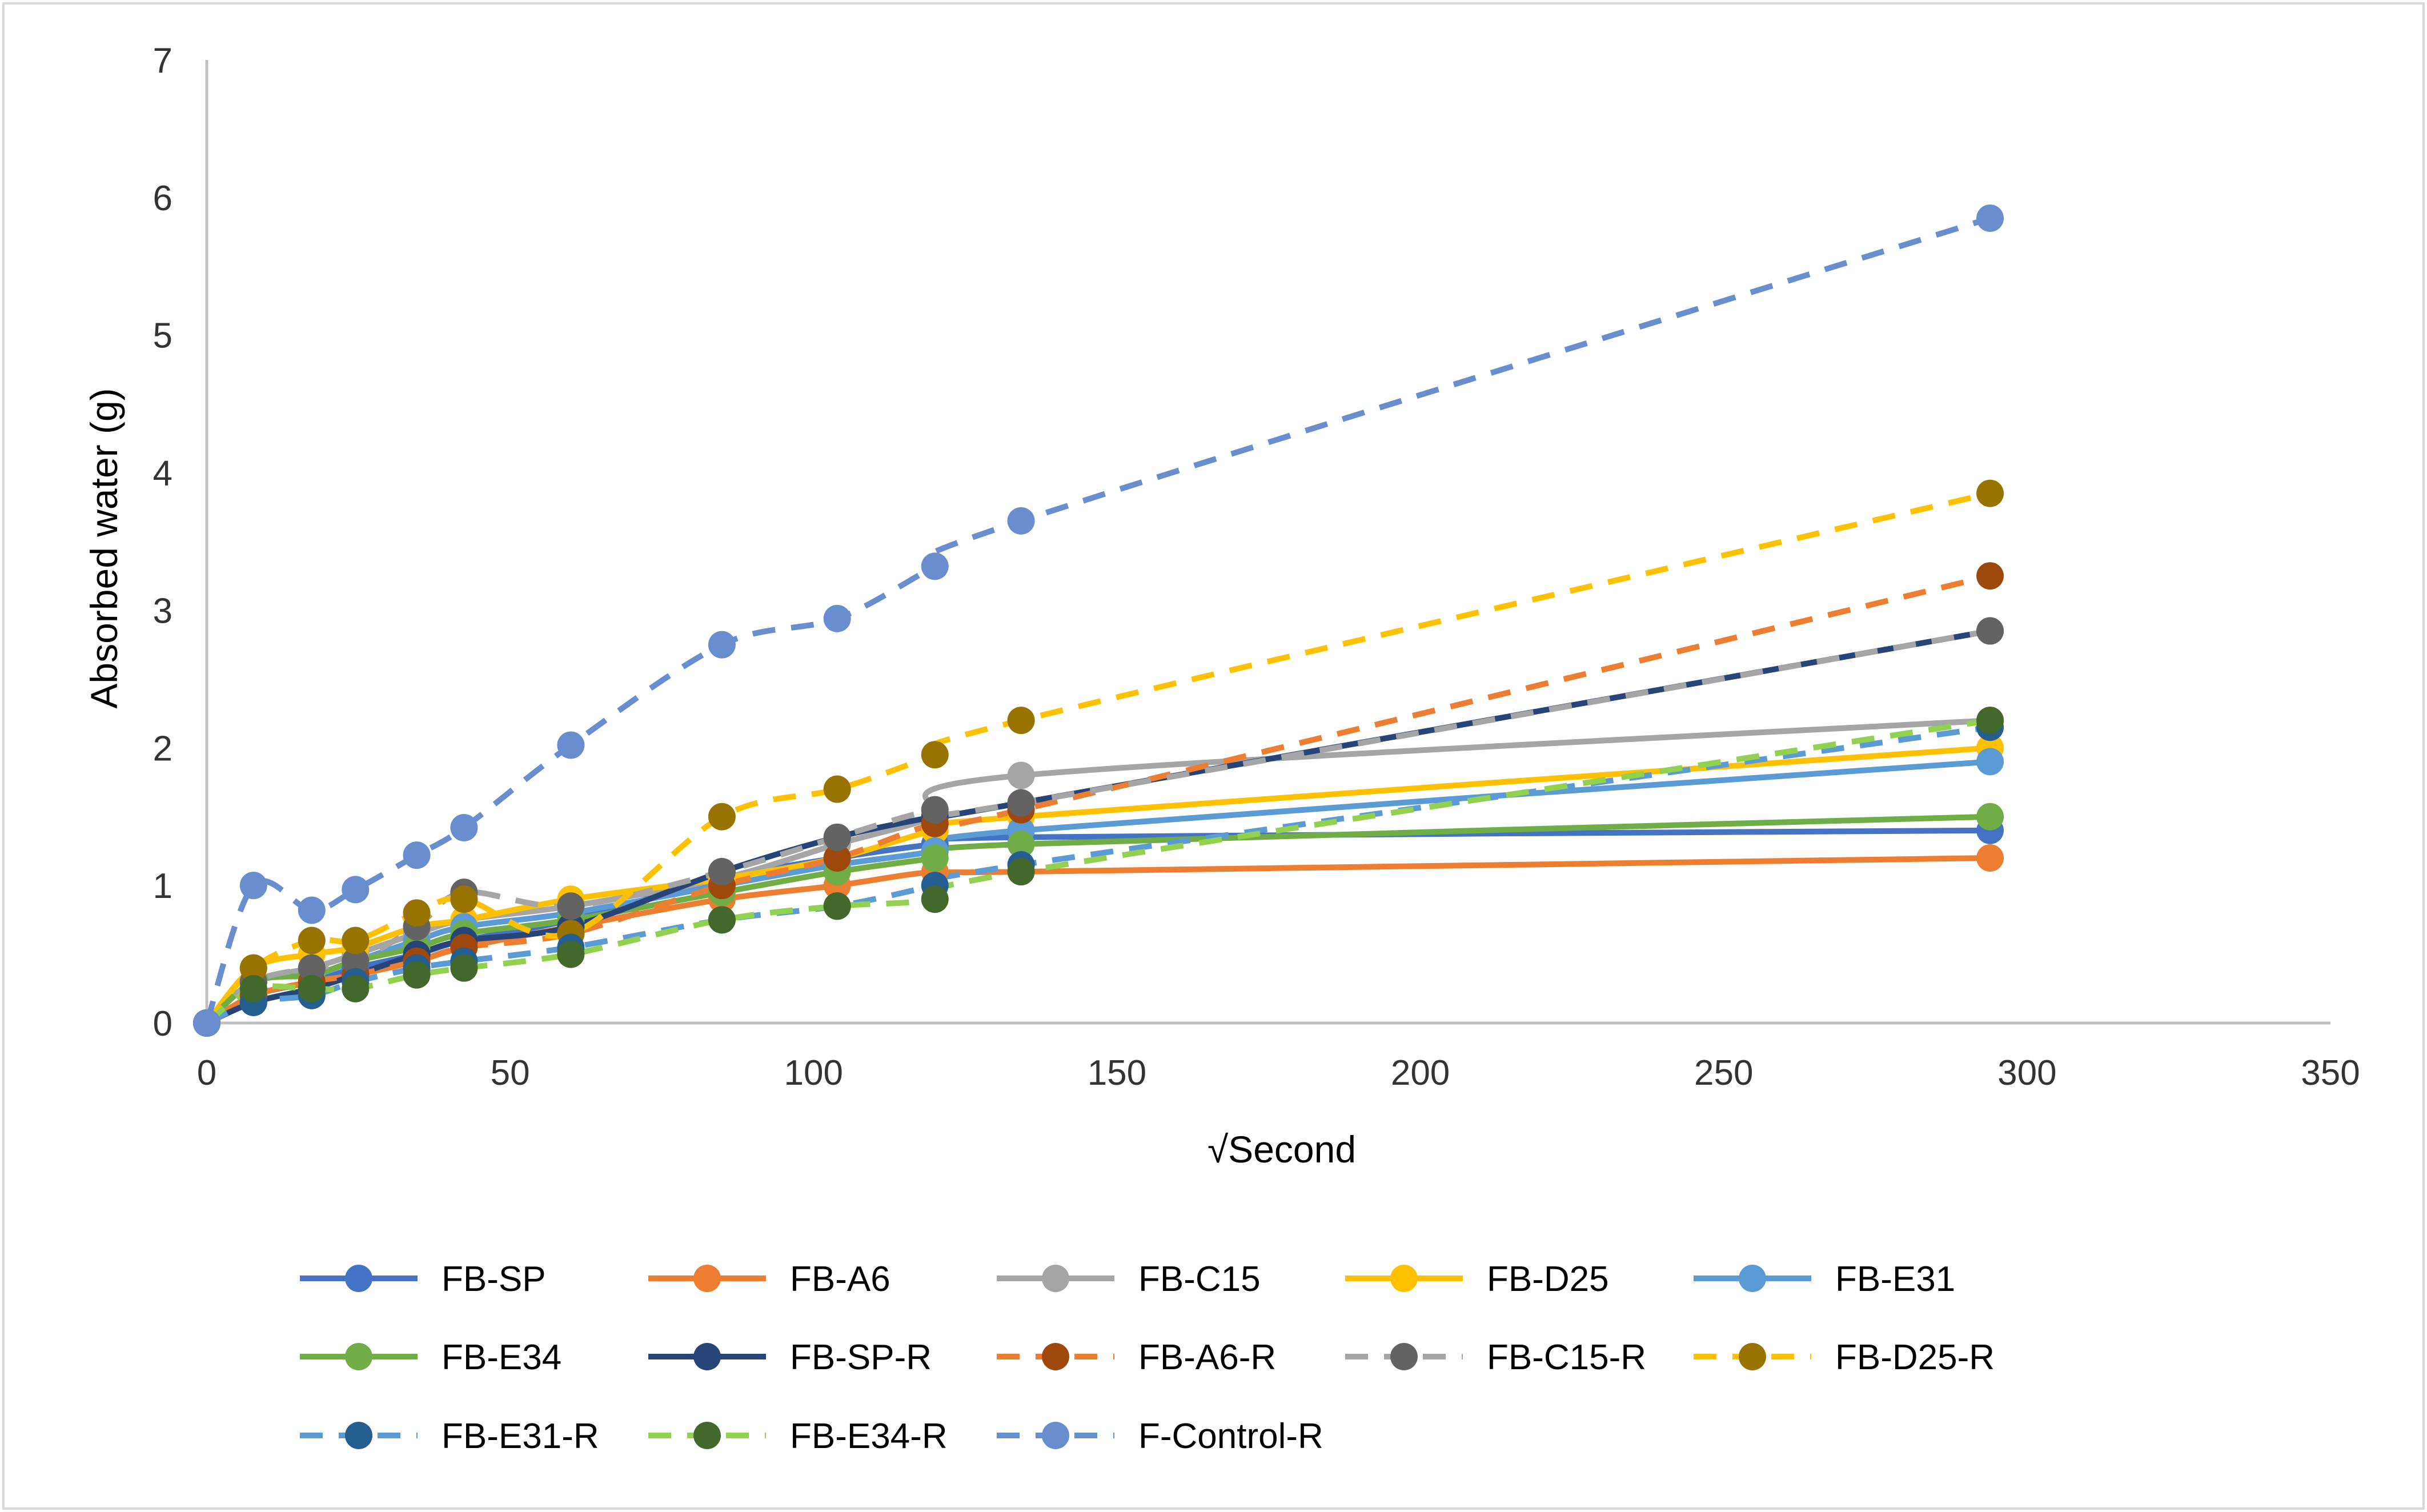 The image size is (2427, 1512). I want to click on legend-item-fb-sp-r: FB-SP-R, so click(790, 1358).